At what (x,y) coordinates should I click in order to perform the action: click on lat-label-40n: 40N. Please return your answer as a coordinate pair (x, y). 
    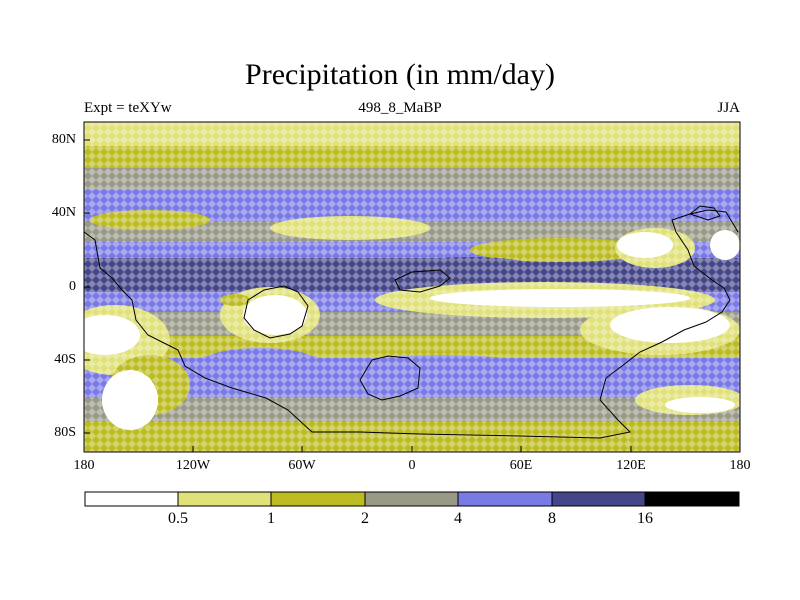
    Looking at the image, I should click on (63, 212).